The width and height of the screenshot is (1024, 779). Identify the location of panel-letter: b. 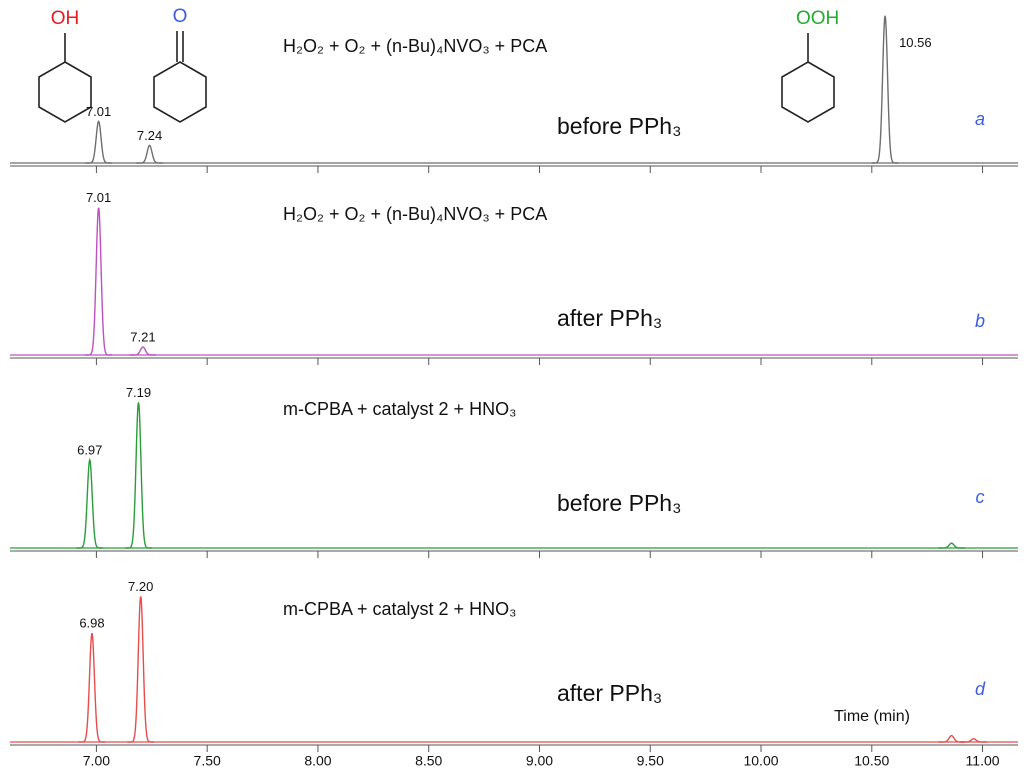
(980, 321).